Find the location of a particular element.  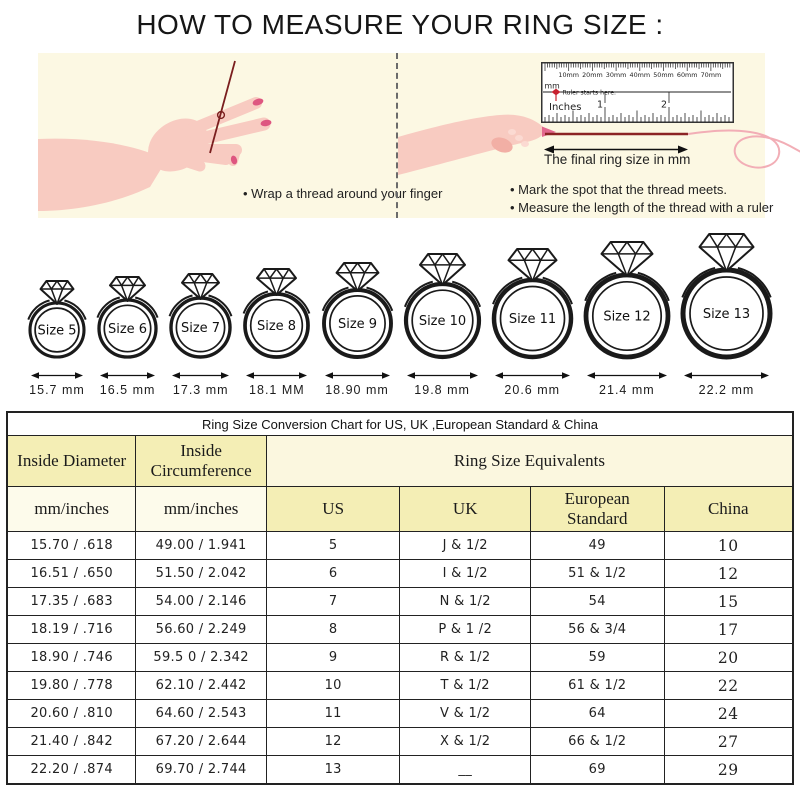

table-row: 15.70 / .618 49.00 / 1.941 5 J & 1/2 49 10 is located at coordinates (400, 545).